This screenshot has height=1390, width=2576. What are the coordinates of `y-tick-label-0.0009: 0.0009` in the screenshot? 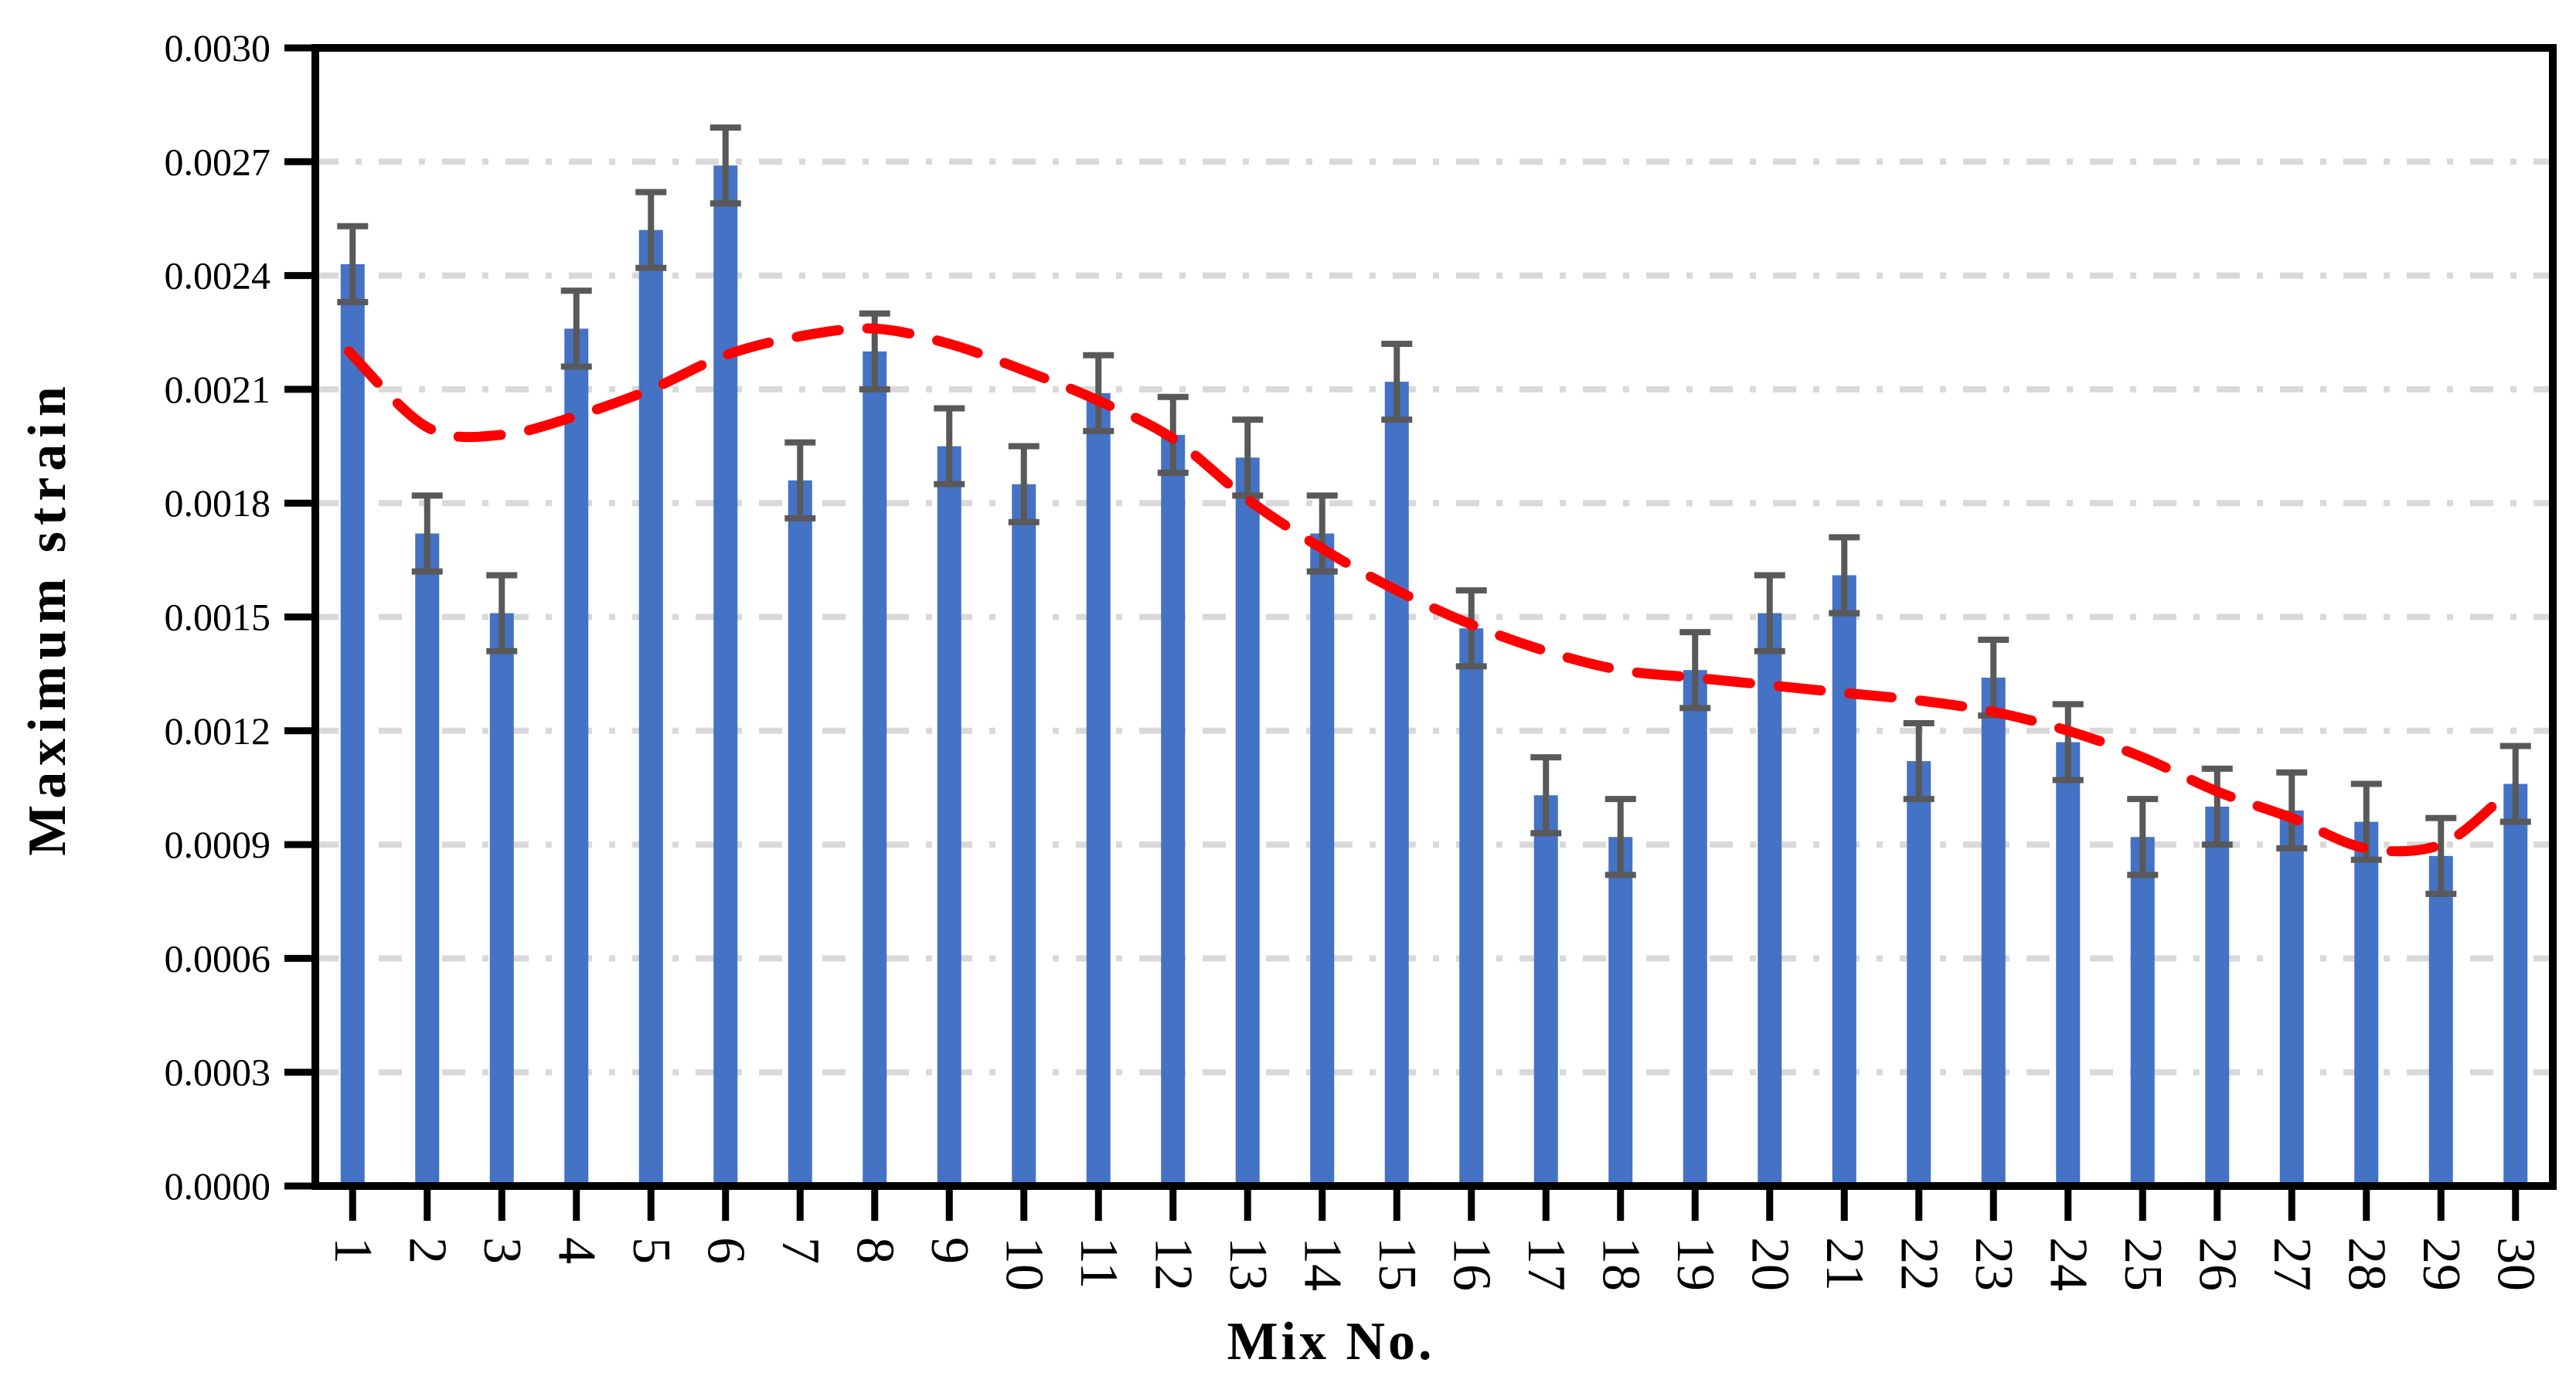 It's located at (218, 844).